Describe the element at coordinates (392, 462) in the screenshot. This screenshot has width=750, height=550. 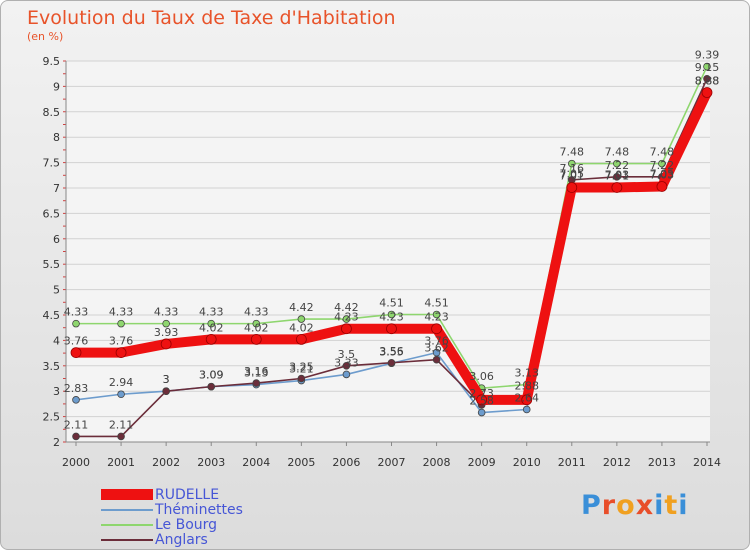
I see `x-tick-label: 2007` at that location.